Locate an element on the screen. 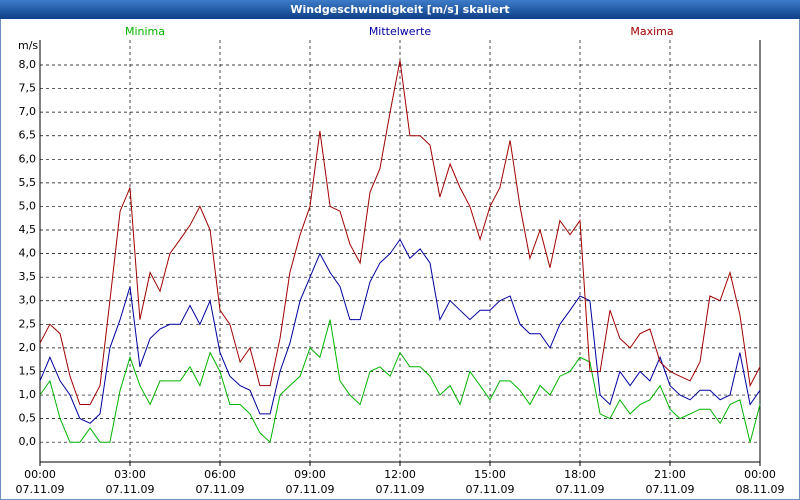 The height and width of the screenshot is (500, 800). y-tick-label: 5,5 is located at coordinates (28, 182).